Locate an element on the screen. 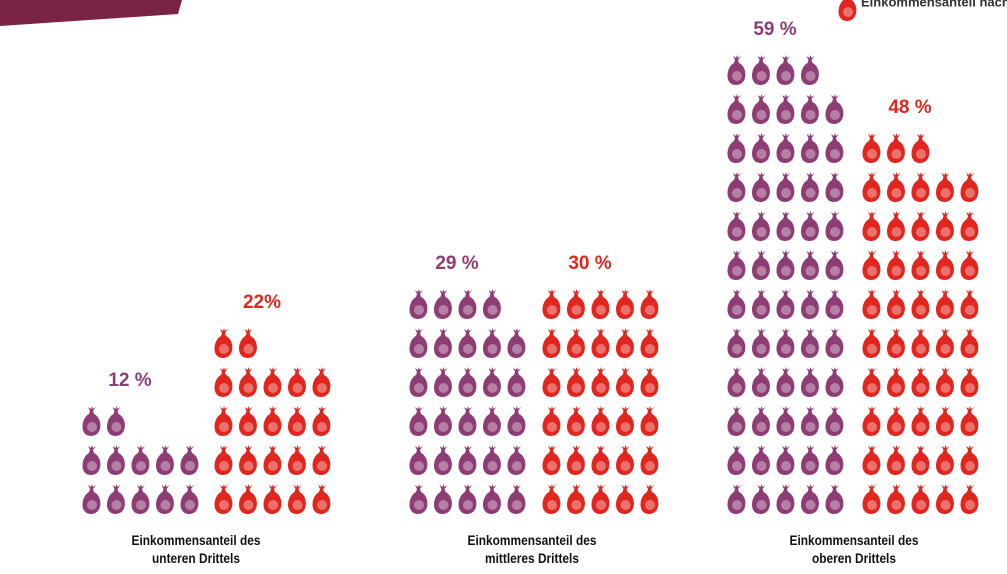 This screenshot has height=574, width=1007. category-label: Einkommensanteil des unteren Drittels is located at coordinates (196, 549).